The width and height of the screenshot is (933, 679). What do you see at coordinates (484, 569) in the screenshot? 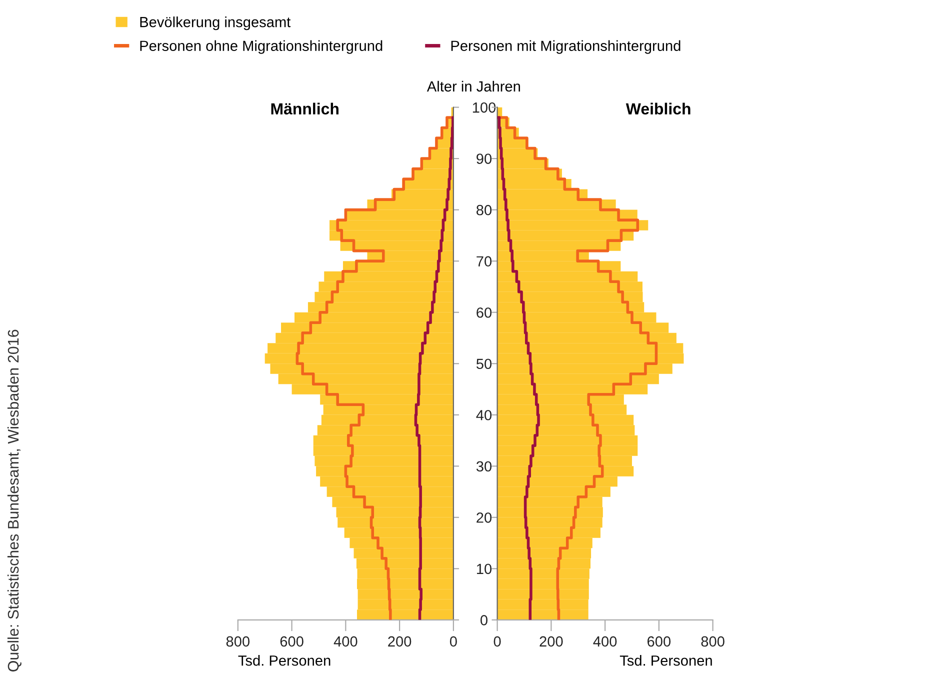
I see `y-tick-label: 10` at bounding box center [484, 569].